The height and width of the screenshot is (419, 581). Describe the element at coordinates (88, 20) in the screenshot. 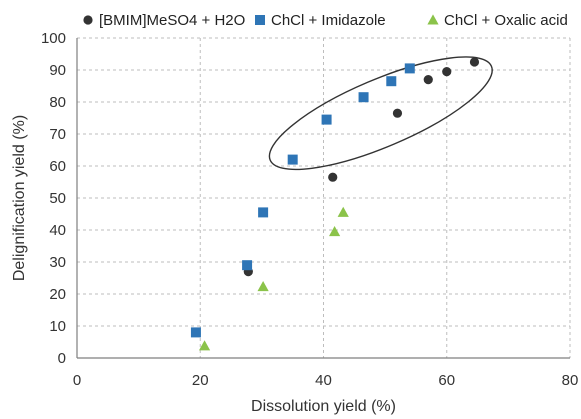

I see `legend-marker-circle` at that location.